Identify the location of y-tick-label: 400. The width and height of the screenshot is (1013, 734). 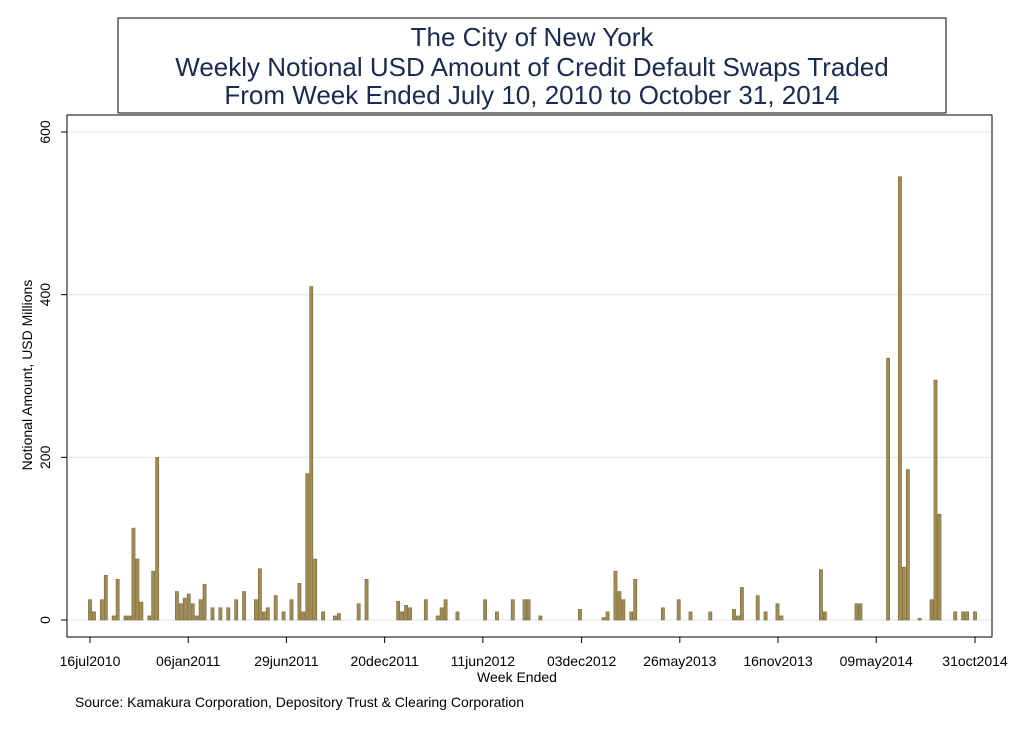
(45, 295).